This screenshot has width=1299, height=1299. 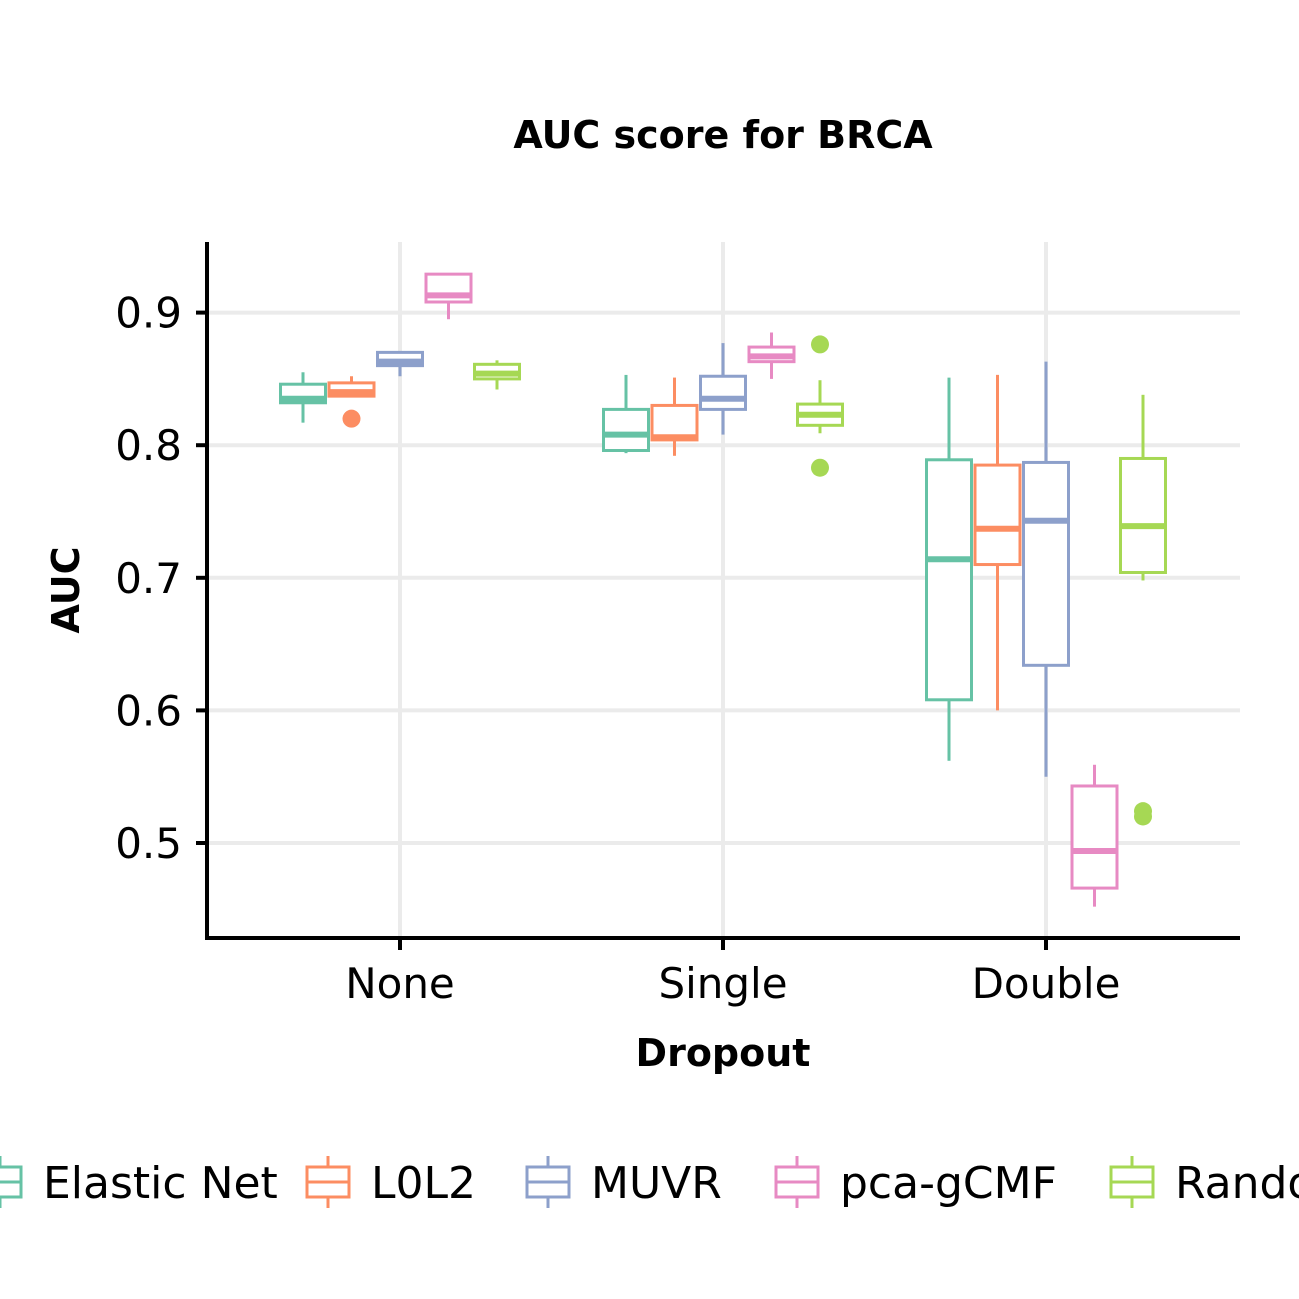 I want to click on legend-item-muvr: MUVR, so click(x=623, y=1182).